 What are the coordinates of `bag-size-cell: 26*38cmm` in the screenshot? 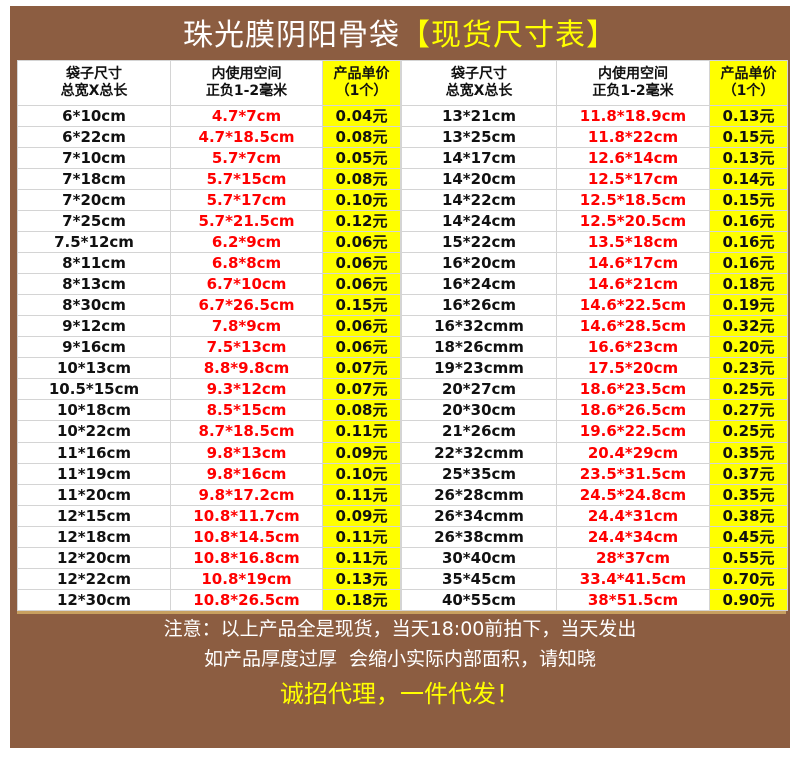 It's located at (479, 536).